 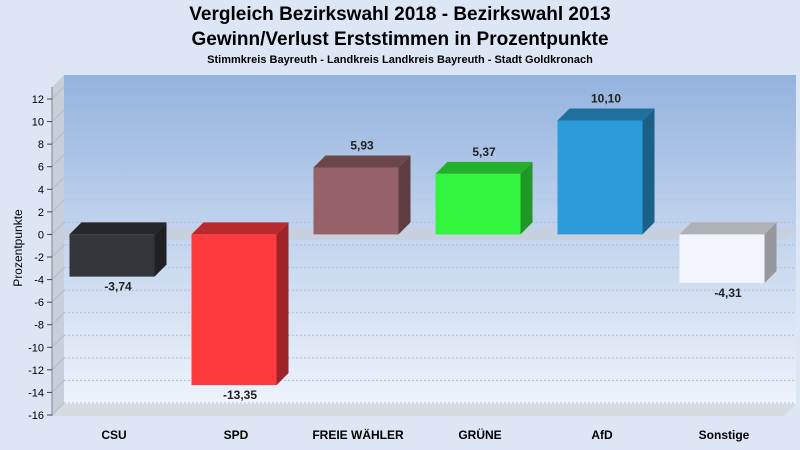 I want to click on data-label: 10,10, so click(x=606, y=98).